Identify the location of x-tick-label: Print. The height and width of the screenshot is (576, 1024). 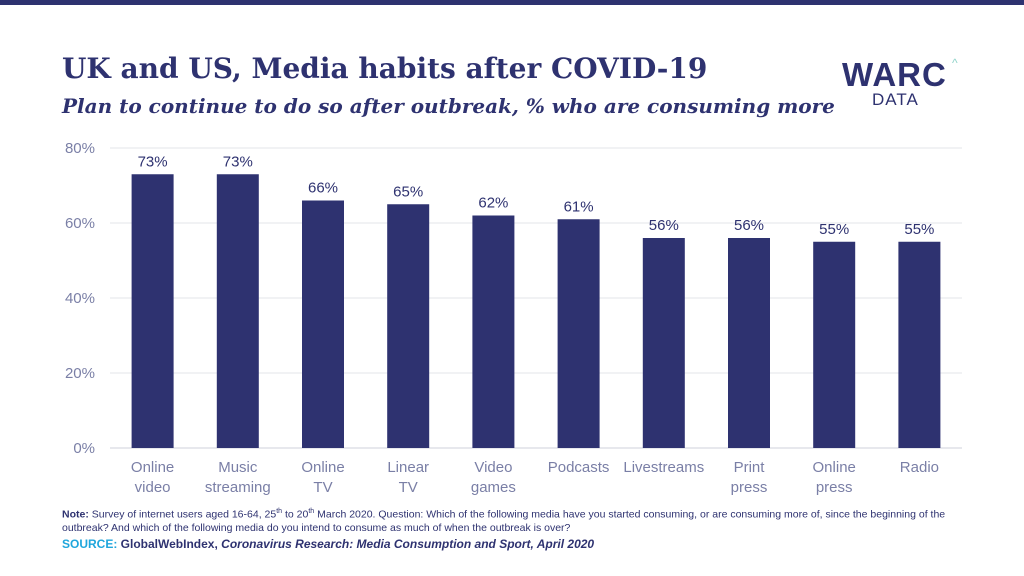
(750, 467).